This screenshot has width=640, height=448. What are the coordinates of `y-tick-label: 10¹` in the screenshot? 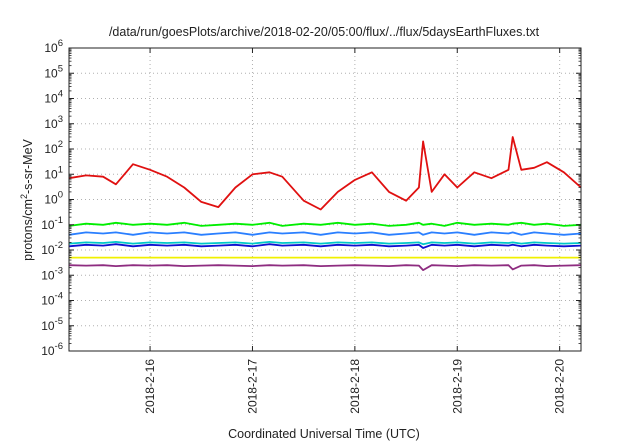 It's located at (53, 172).